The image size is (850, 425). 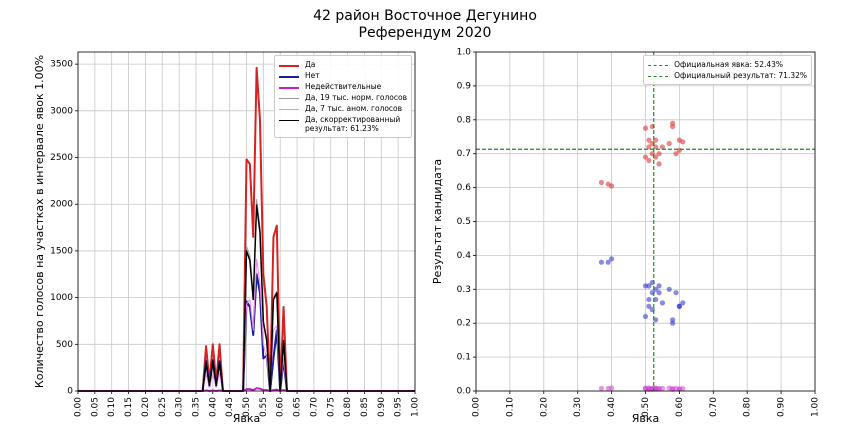 I want to click on legend-item: Официальный результат: 71.32%, so click(x=727, y=75).